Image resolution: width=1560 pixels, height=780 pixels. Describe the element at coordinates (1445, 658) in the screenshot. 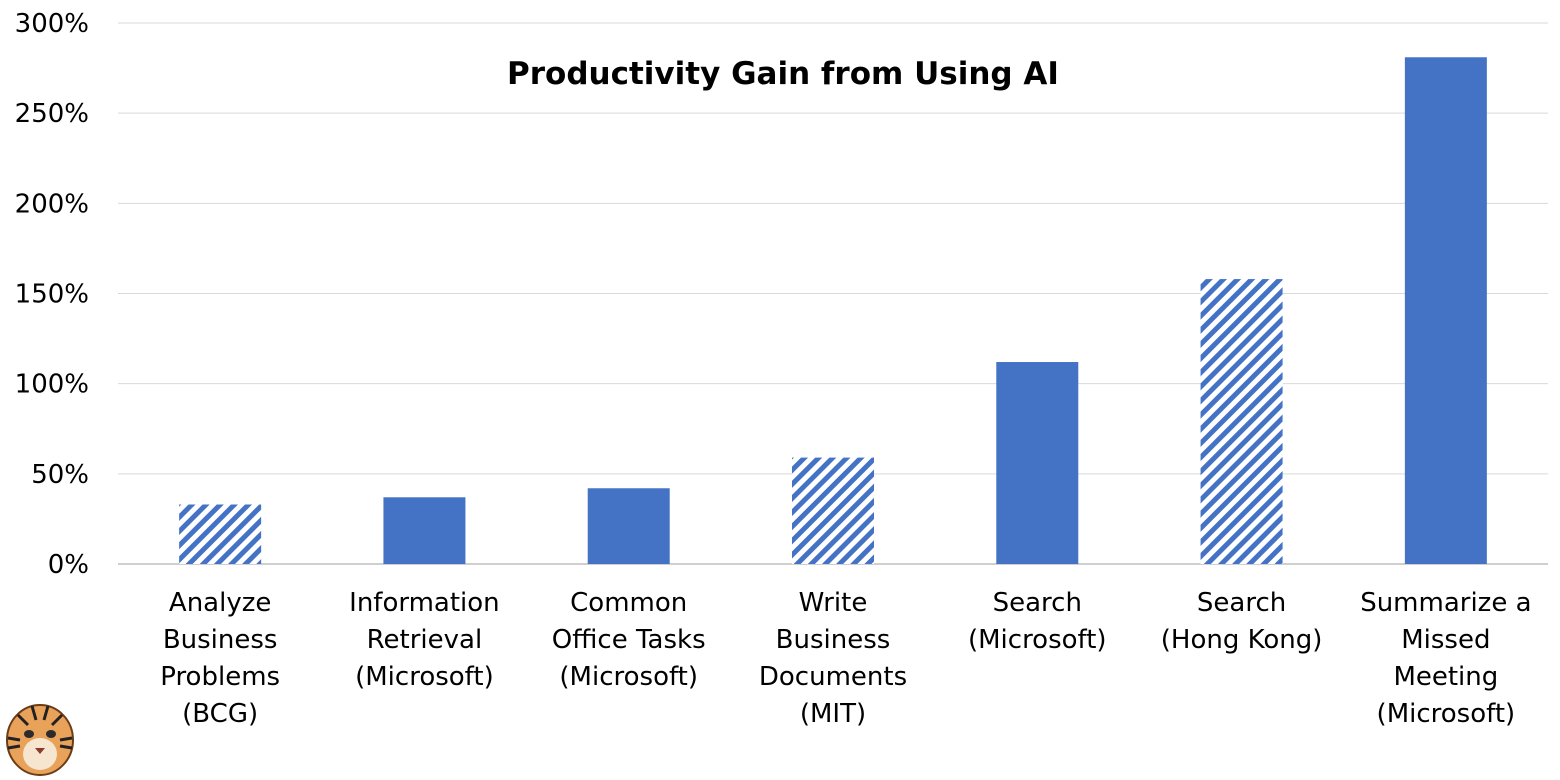

I see `x-tick-label: Summarize a Missed Meeting (Microsoft)` at that location.